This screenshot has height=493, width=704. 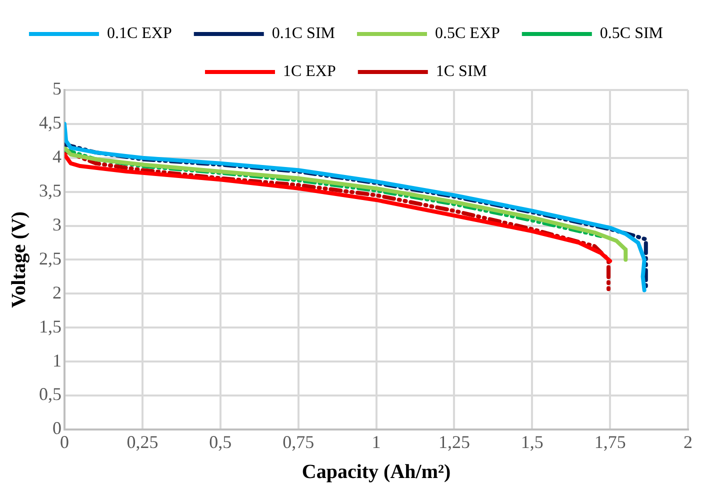 What do you see at coordinates (50, 258) in the screenshot?
I see `y-tick-label: 2,5` at bounding box center [50, 258].